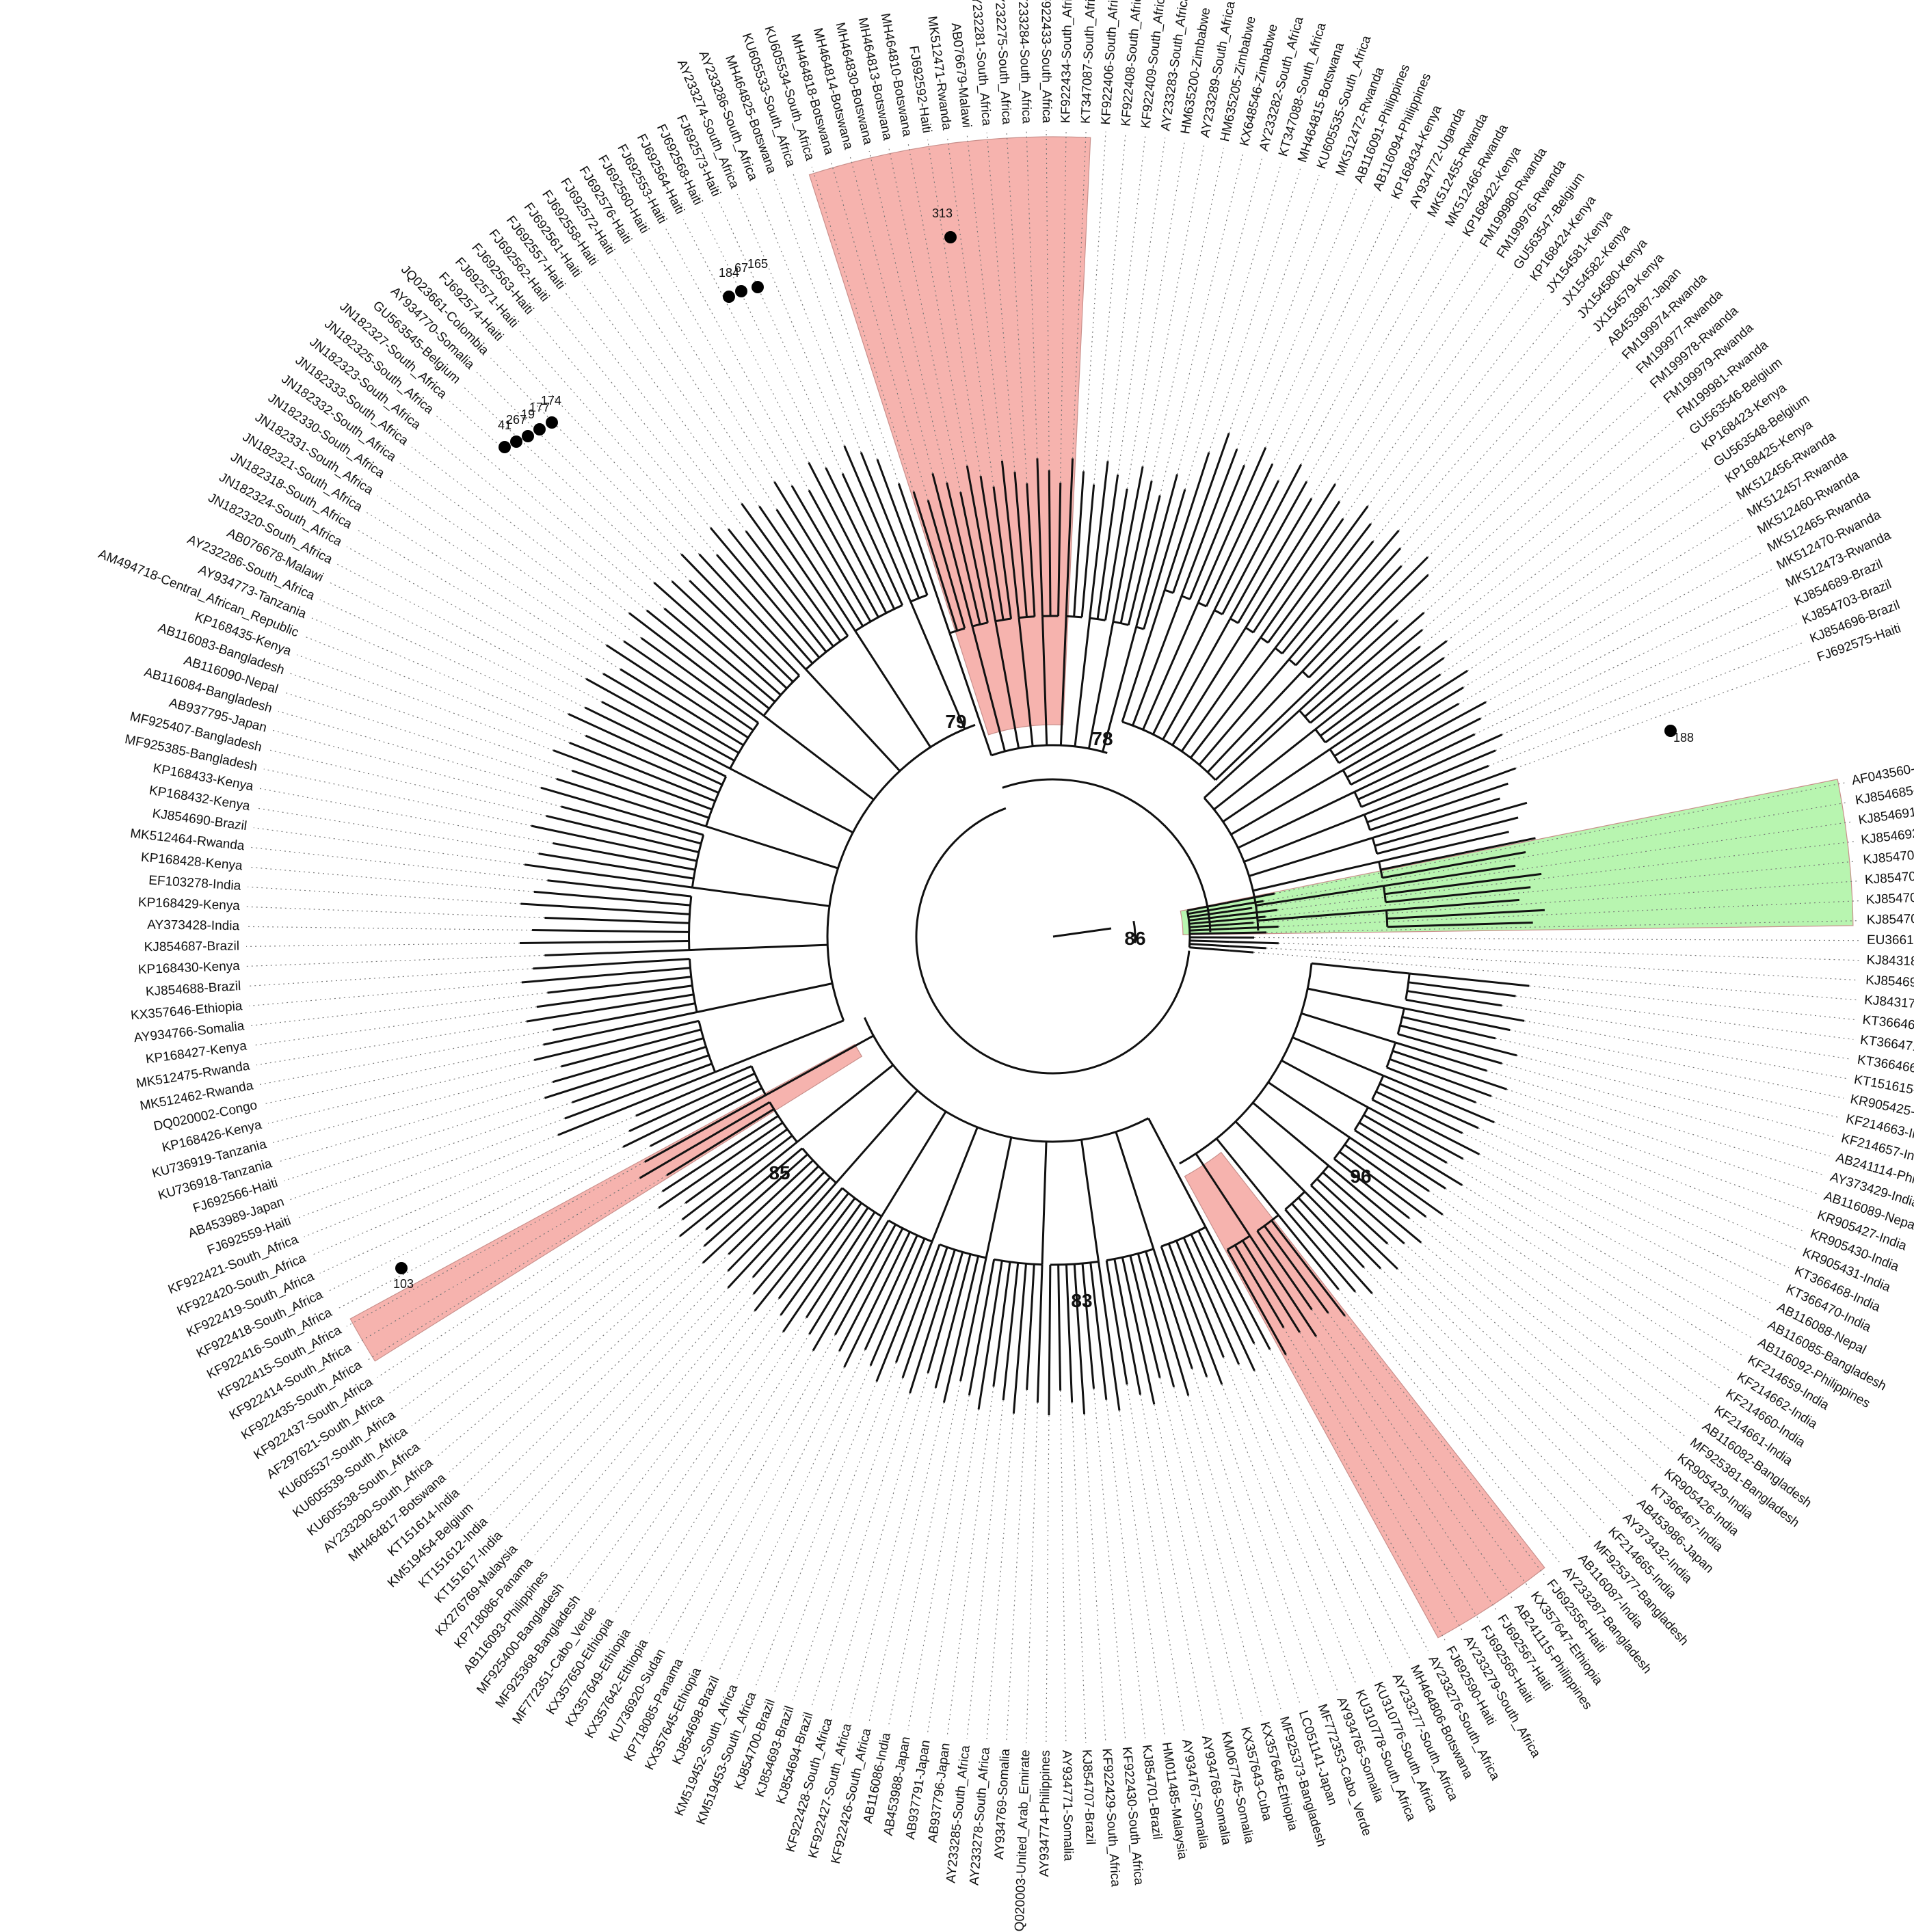 The height and width of the screenshot is (1932, 1914). What do you see at coordinates (1889, 1003) in the screenshot?
I see `tip-label: KJ843175-F4` at bounding box center [1889, 1003].